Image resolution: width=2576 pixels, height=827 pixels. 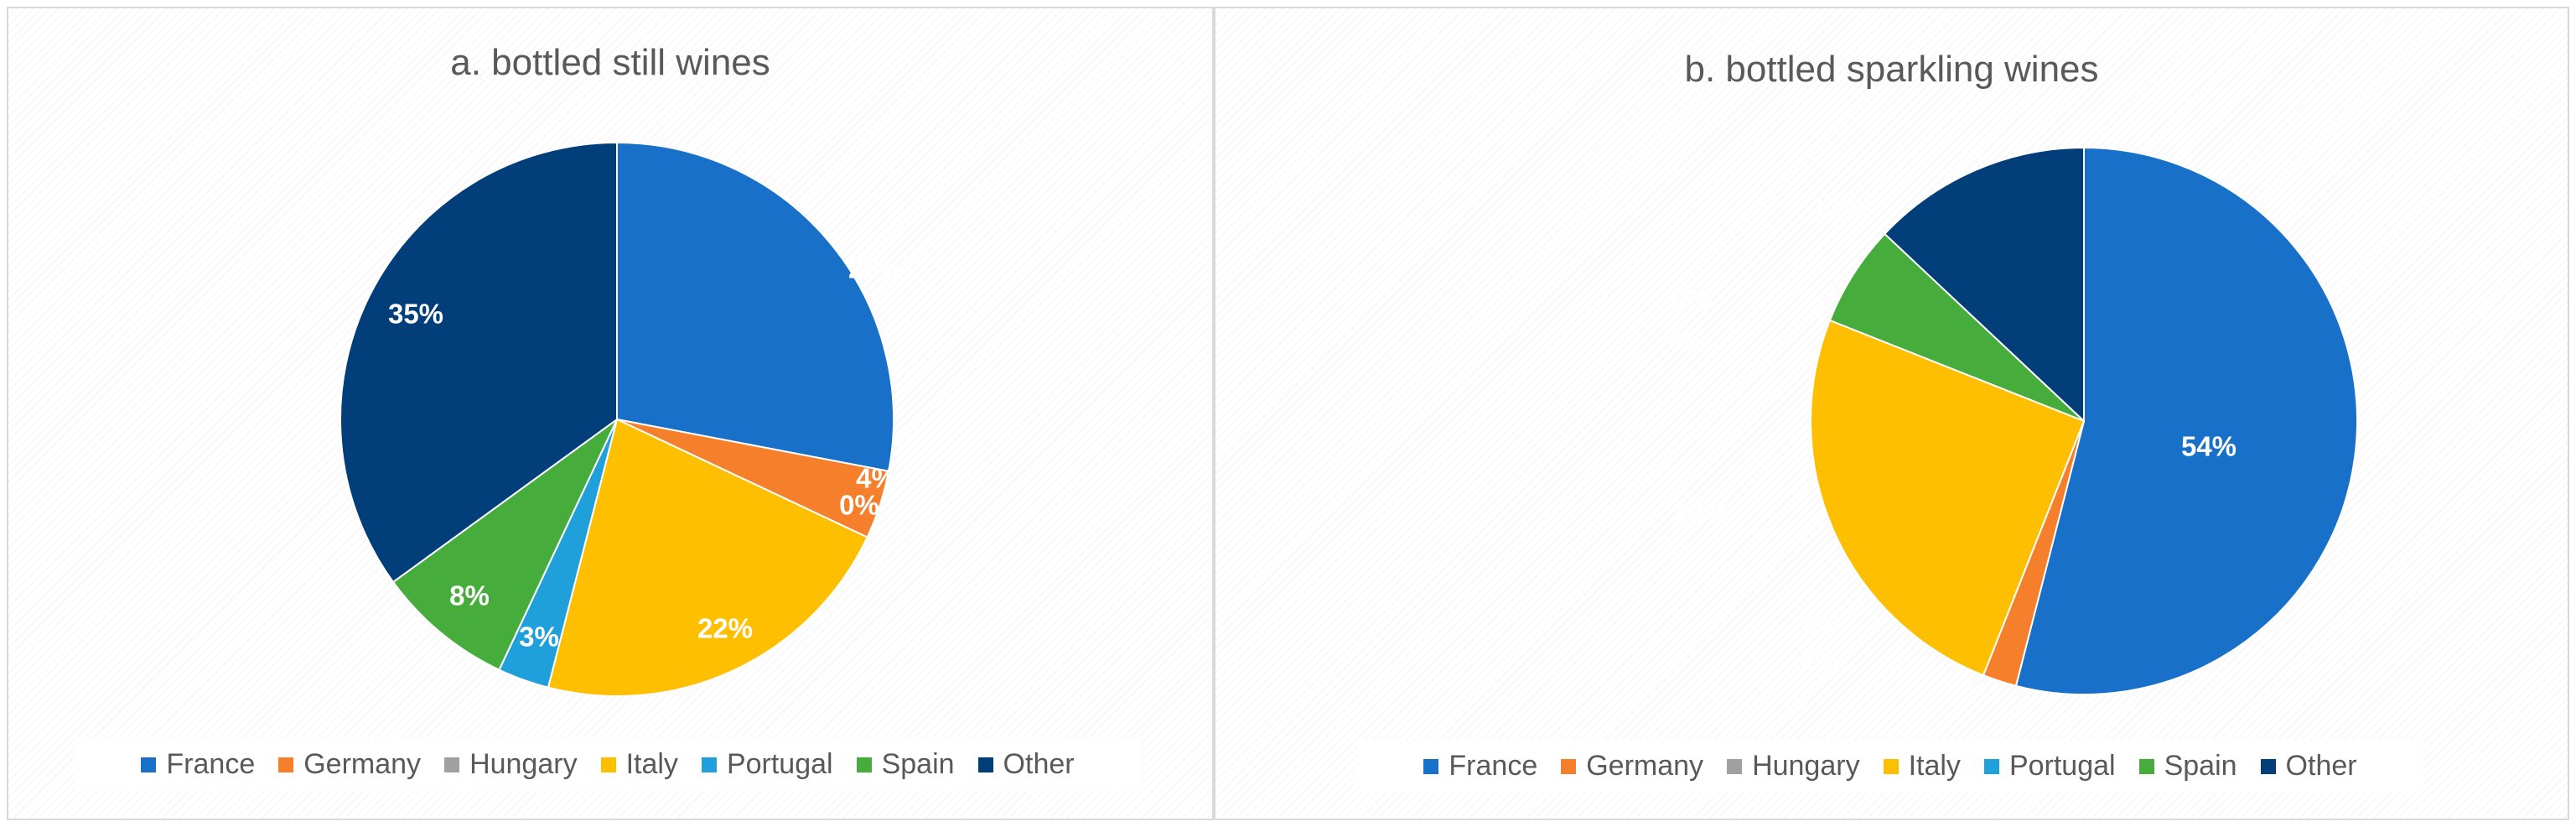 What do you see at coordinates (539, 638) in the screenshot?
I see `data-label-portugal: 3%` at bounding box center [539, 638].